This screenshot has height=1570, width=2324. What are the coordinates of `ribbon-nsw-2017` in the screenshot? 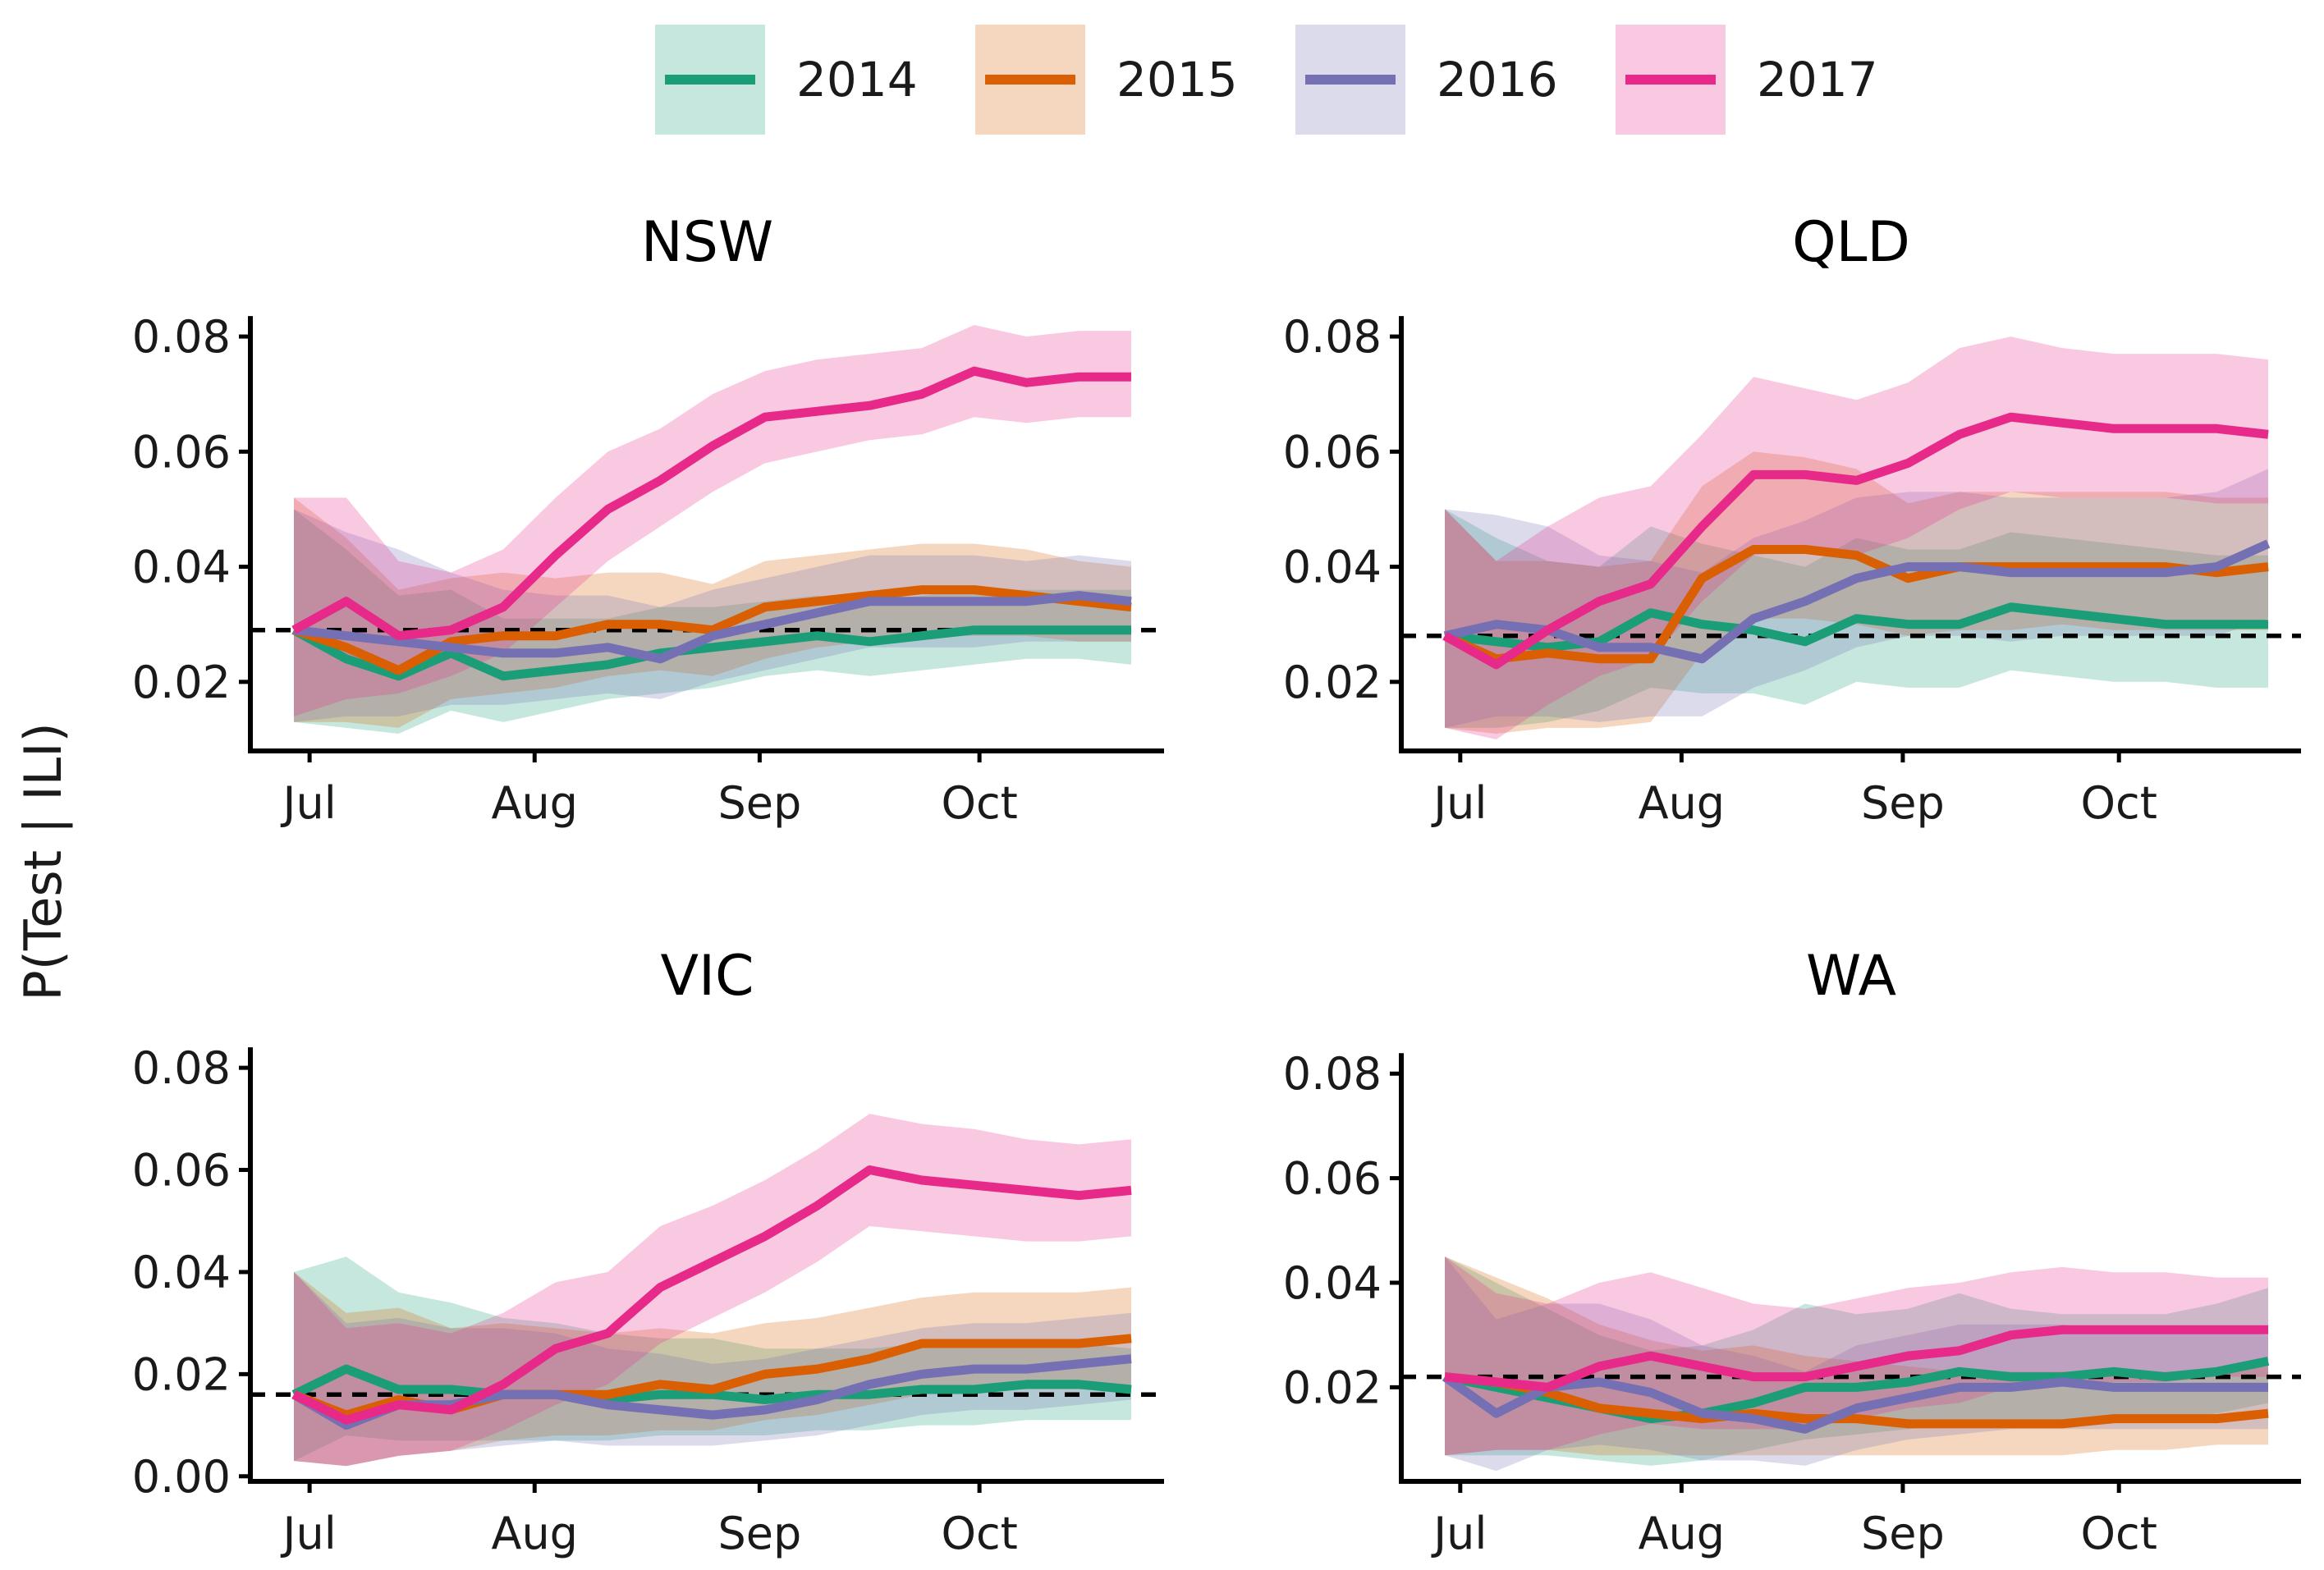 It's located at (712, 520).